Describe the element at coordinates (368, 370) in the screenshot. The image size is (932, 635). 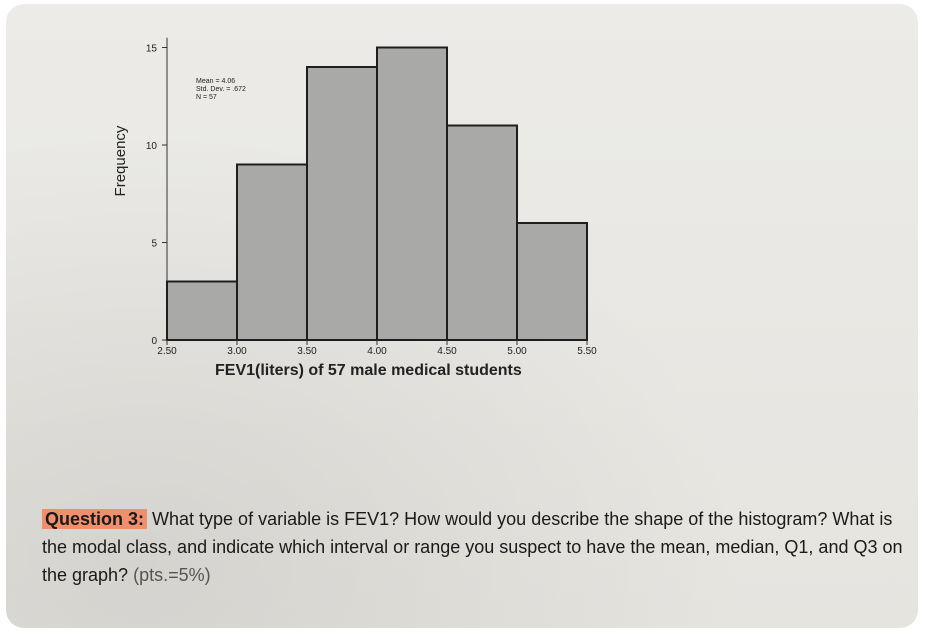
I see `x-axis-label: FEV1(liters) of 57 male medical students` at that location.